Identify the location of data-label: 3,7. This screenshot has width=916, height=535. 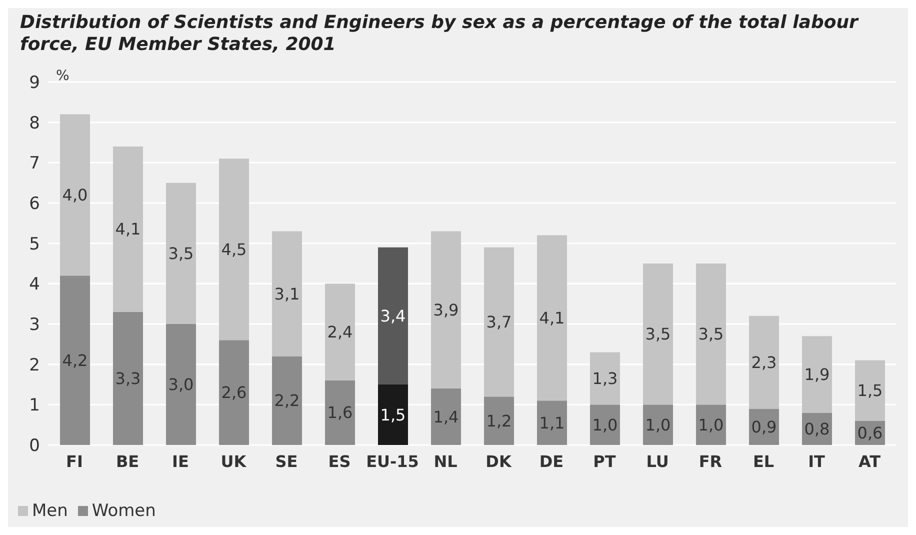
(499, 322).